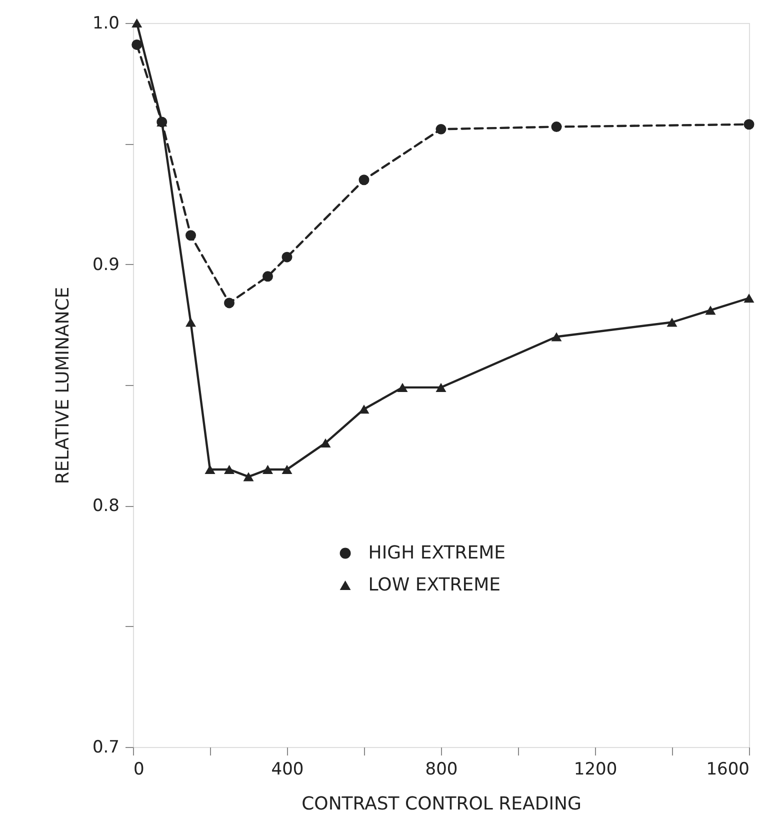 Image resolution: width=782 pixels, height=838 pixels. I want to click on x-tick-label: 1600, so click(728, 770).